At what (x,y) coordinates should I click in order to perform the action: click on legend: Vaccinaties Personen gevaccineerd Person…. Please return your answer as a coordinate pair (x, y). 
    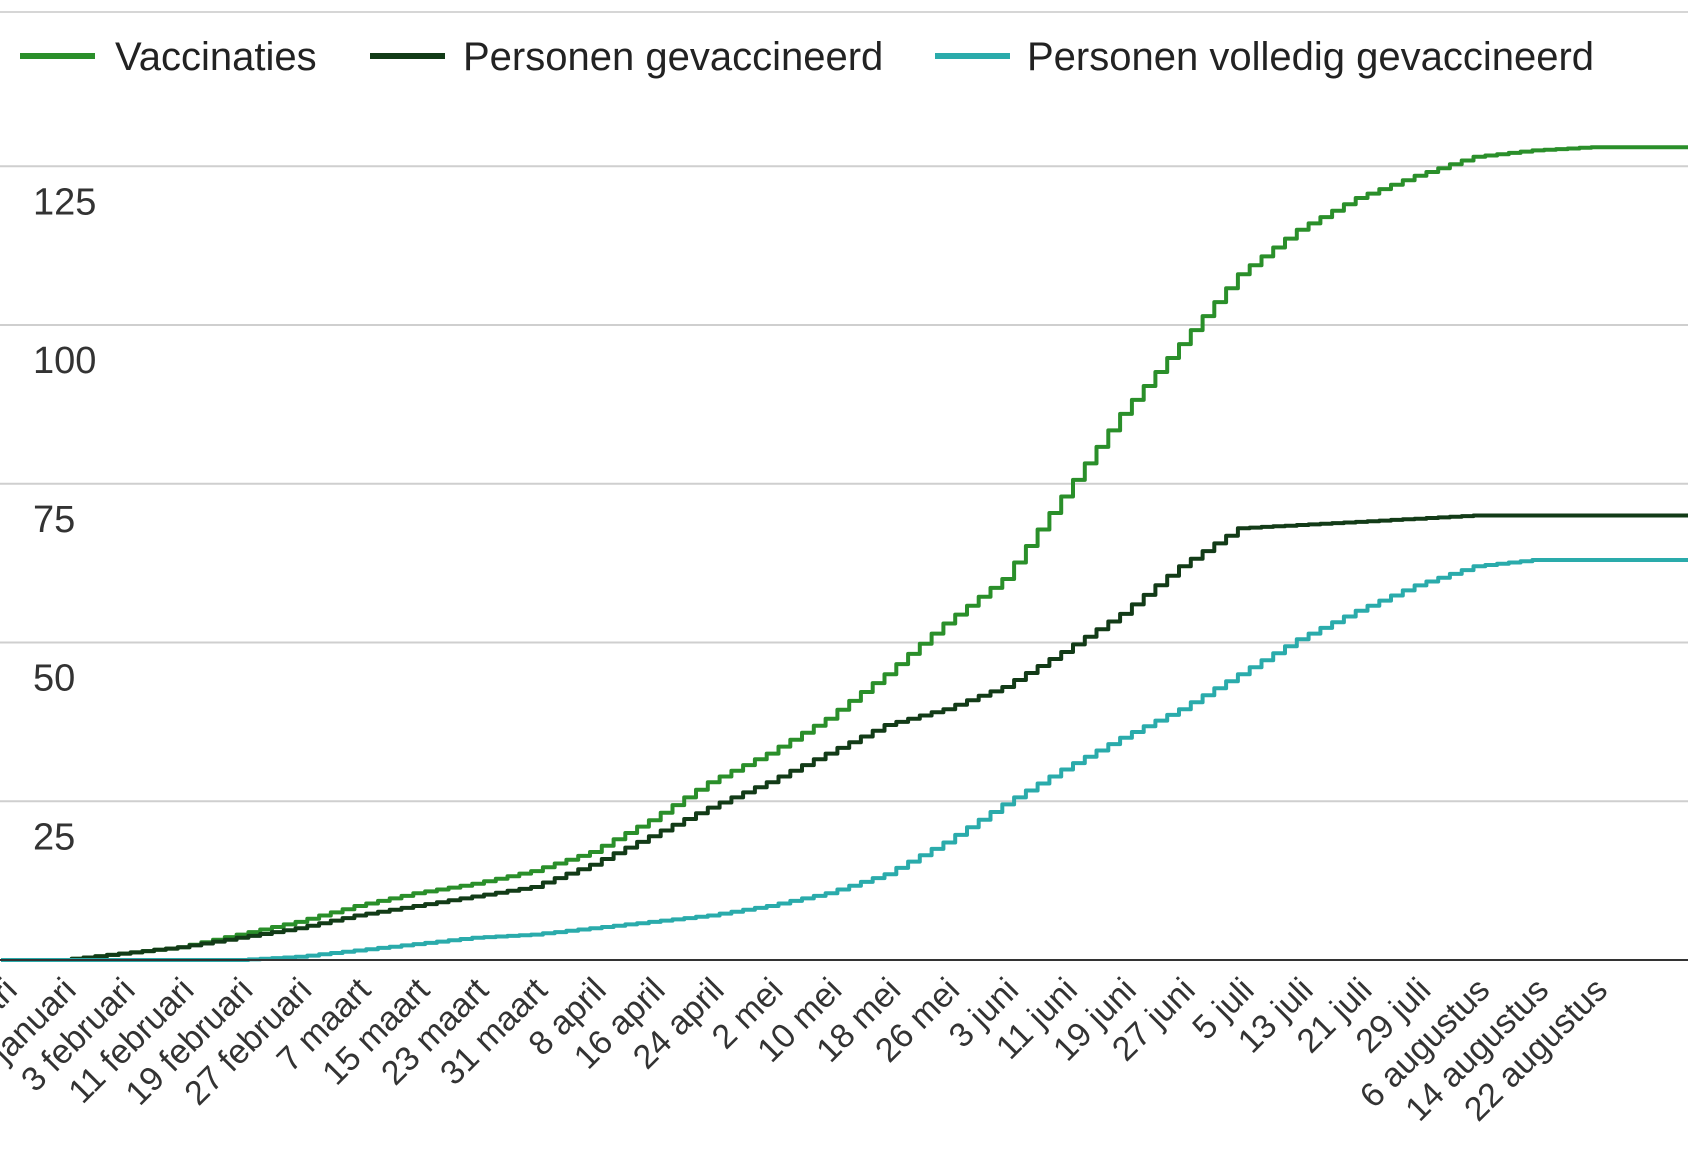
    Looking at the image, I should click on (807, 57).